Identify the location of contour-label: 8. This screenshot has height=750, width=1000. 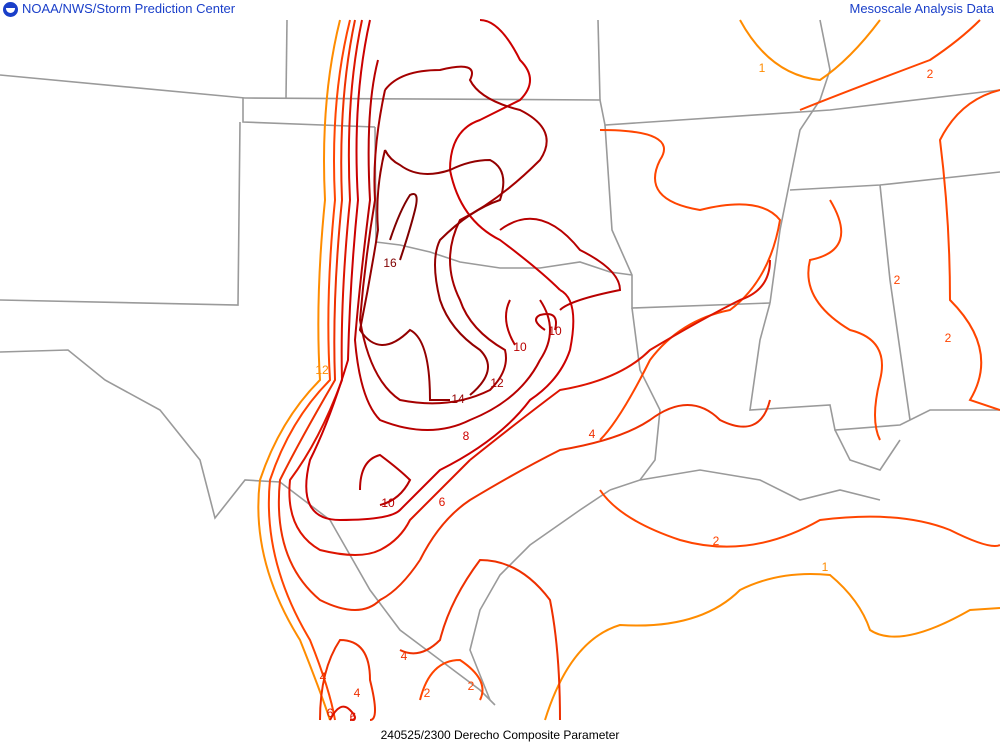
(466, 436).